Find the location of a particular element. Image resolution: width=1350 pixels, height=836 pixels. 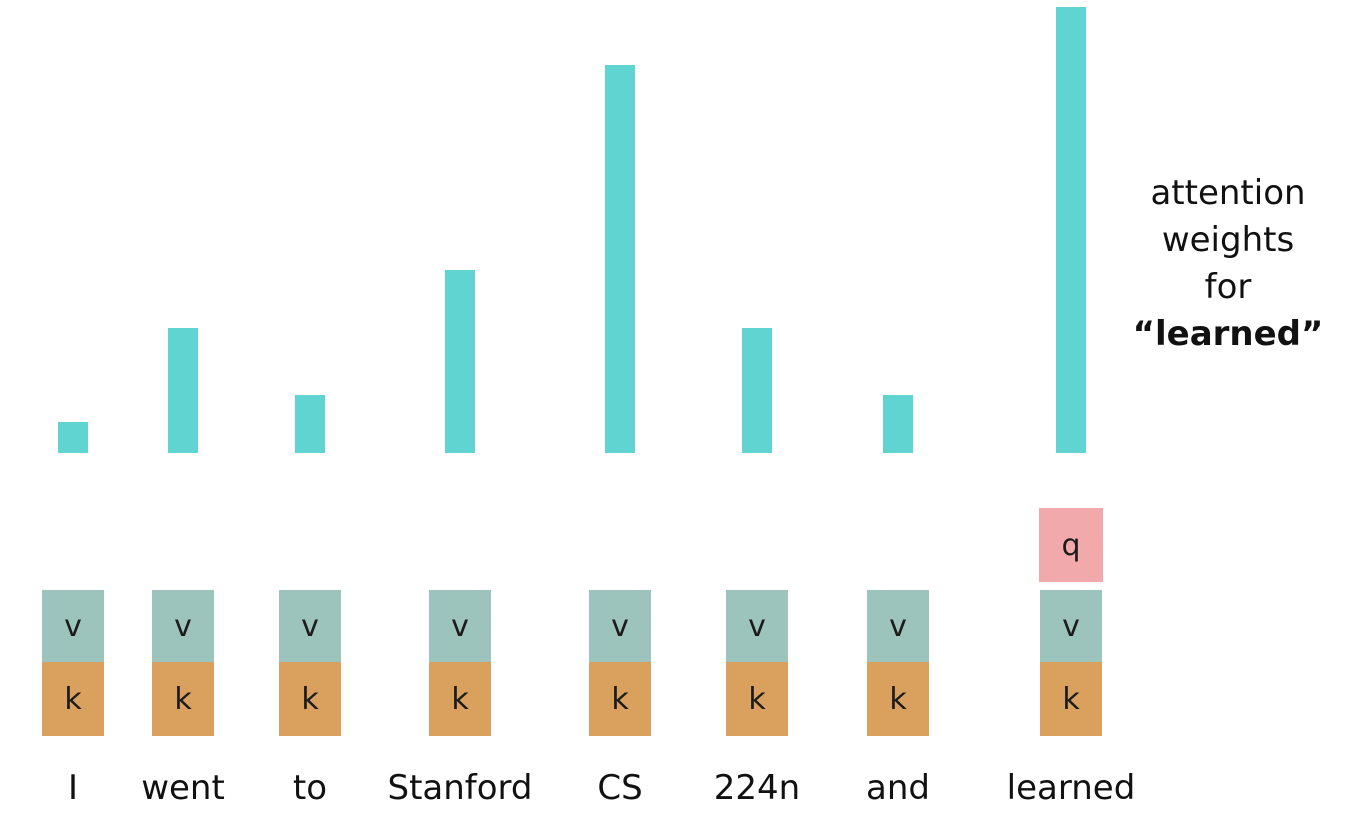

value-box-i: v is located at coordinates (73, 626).